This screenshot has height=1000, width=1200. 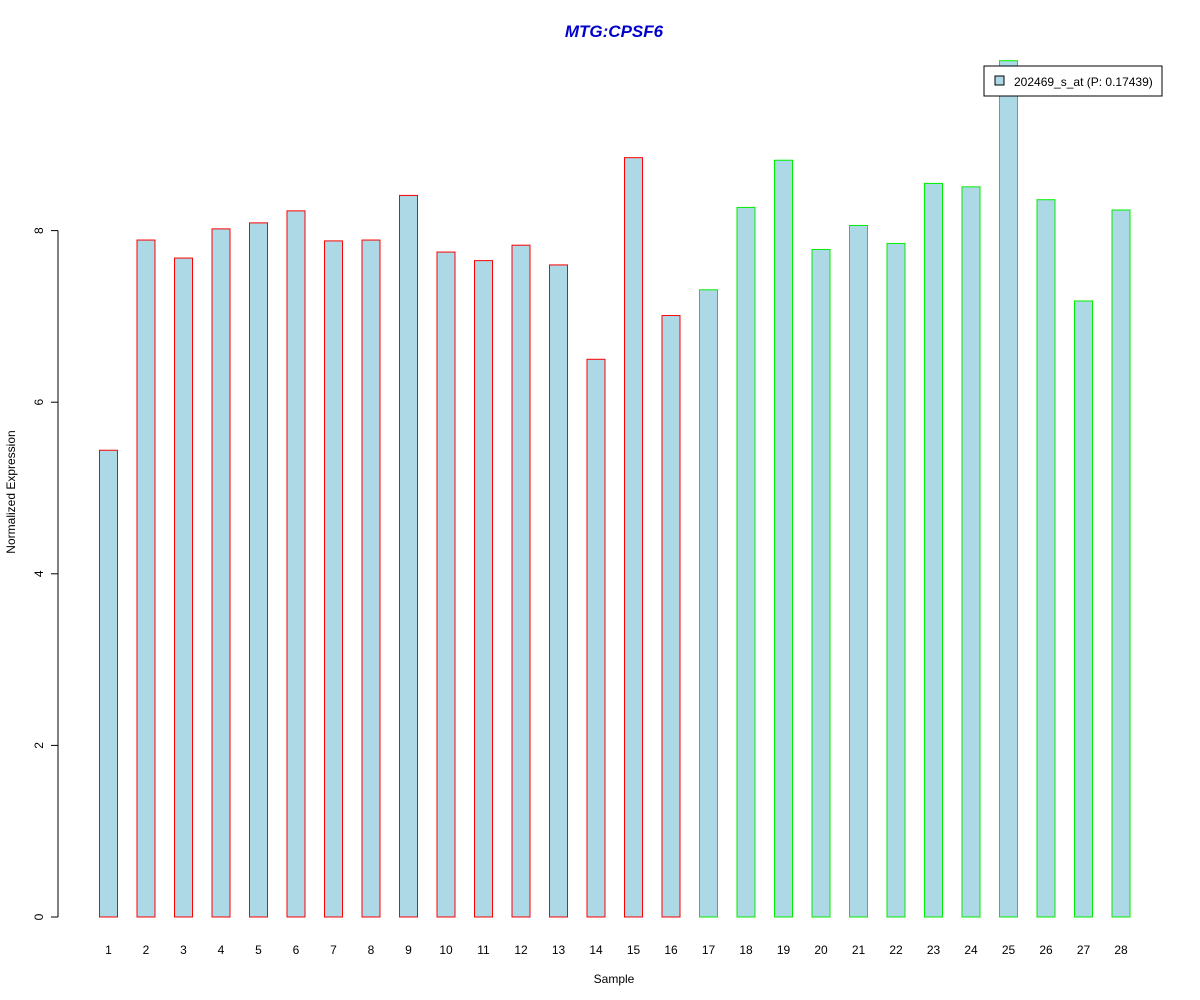 What do you see at coordinates (971, 950) in the screenshot?
I see `x-tick-label: 24` at bounding box center [971, 950].